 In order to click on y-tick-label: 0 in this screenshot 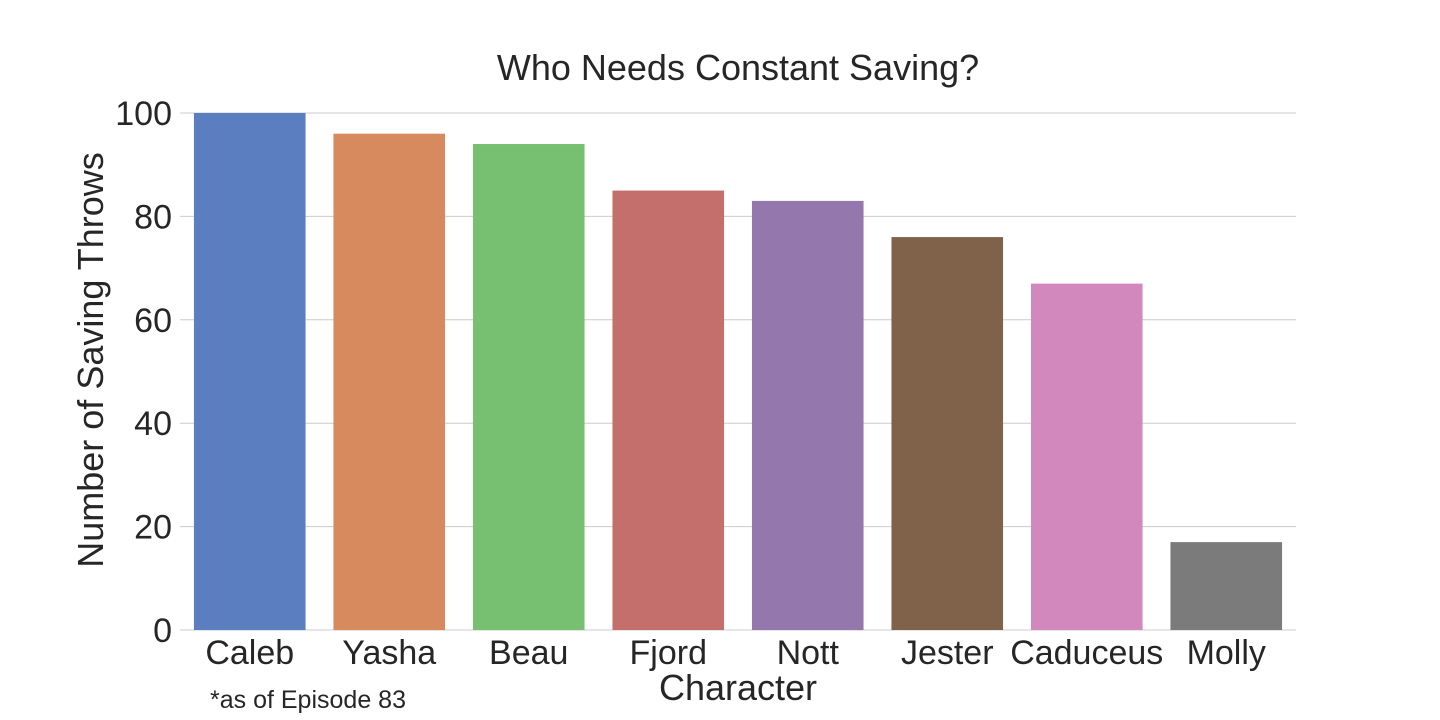, I will do `click(162, 631)`.